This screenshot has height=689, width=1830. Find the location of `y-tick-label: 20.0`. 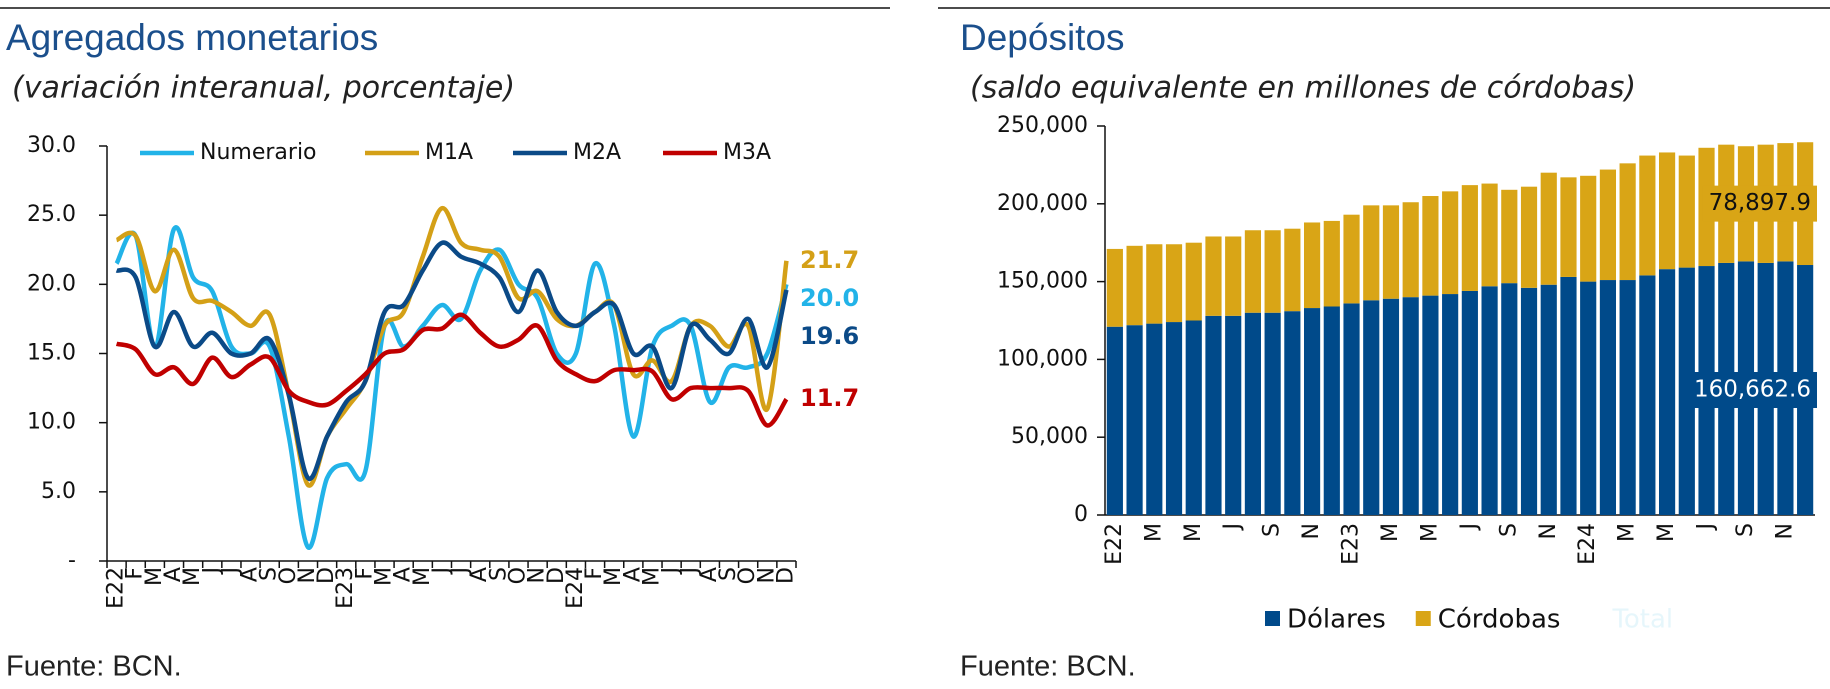

y-tick-label: 20.0 is located at coordinates (51, 283).